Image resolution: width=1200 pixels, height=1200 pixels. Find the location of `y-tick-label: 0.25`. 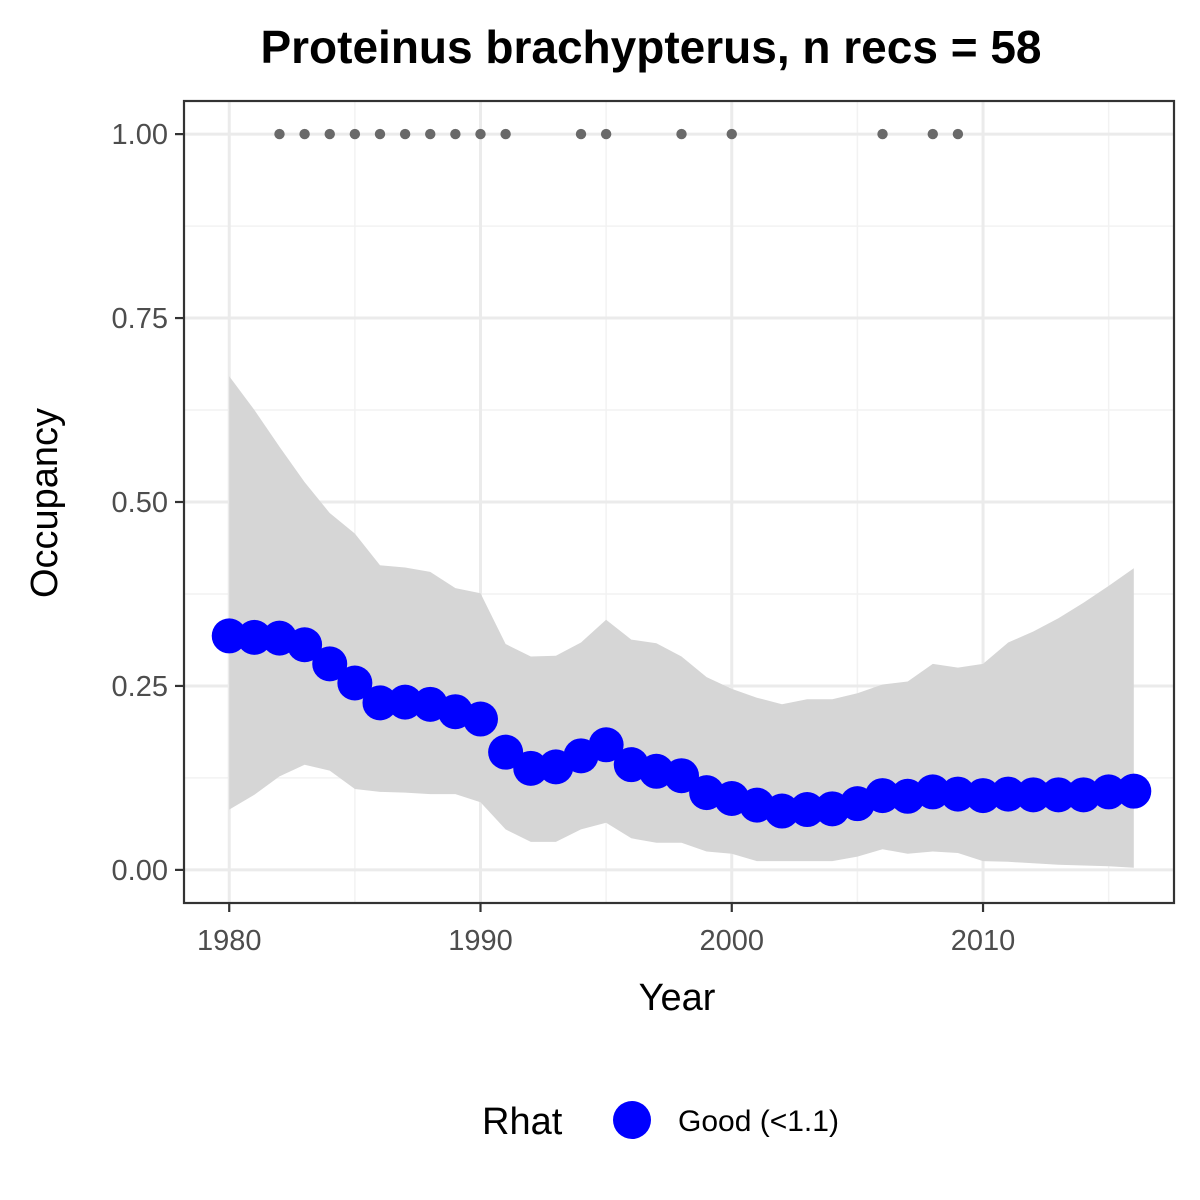

y-tick-label: 0.25 is located at coordinates (140, 687).